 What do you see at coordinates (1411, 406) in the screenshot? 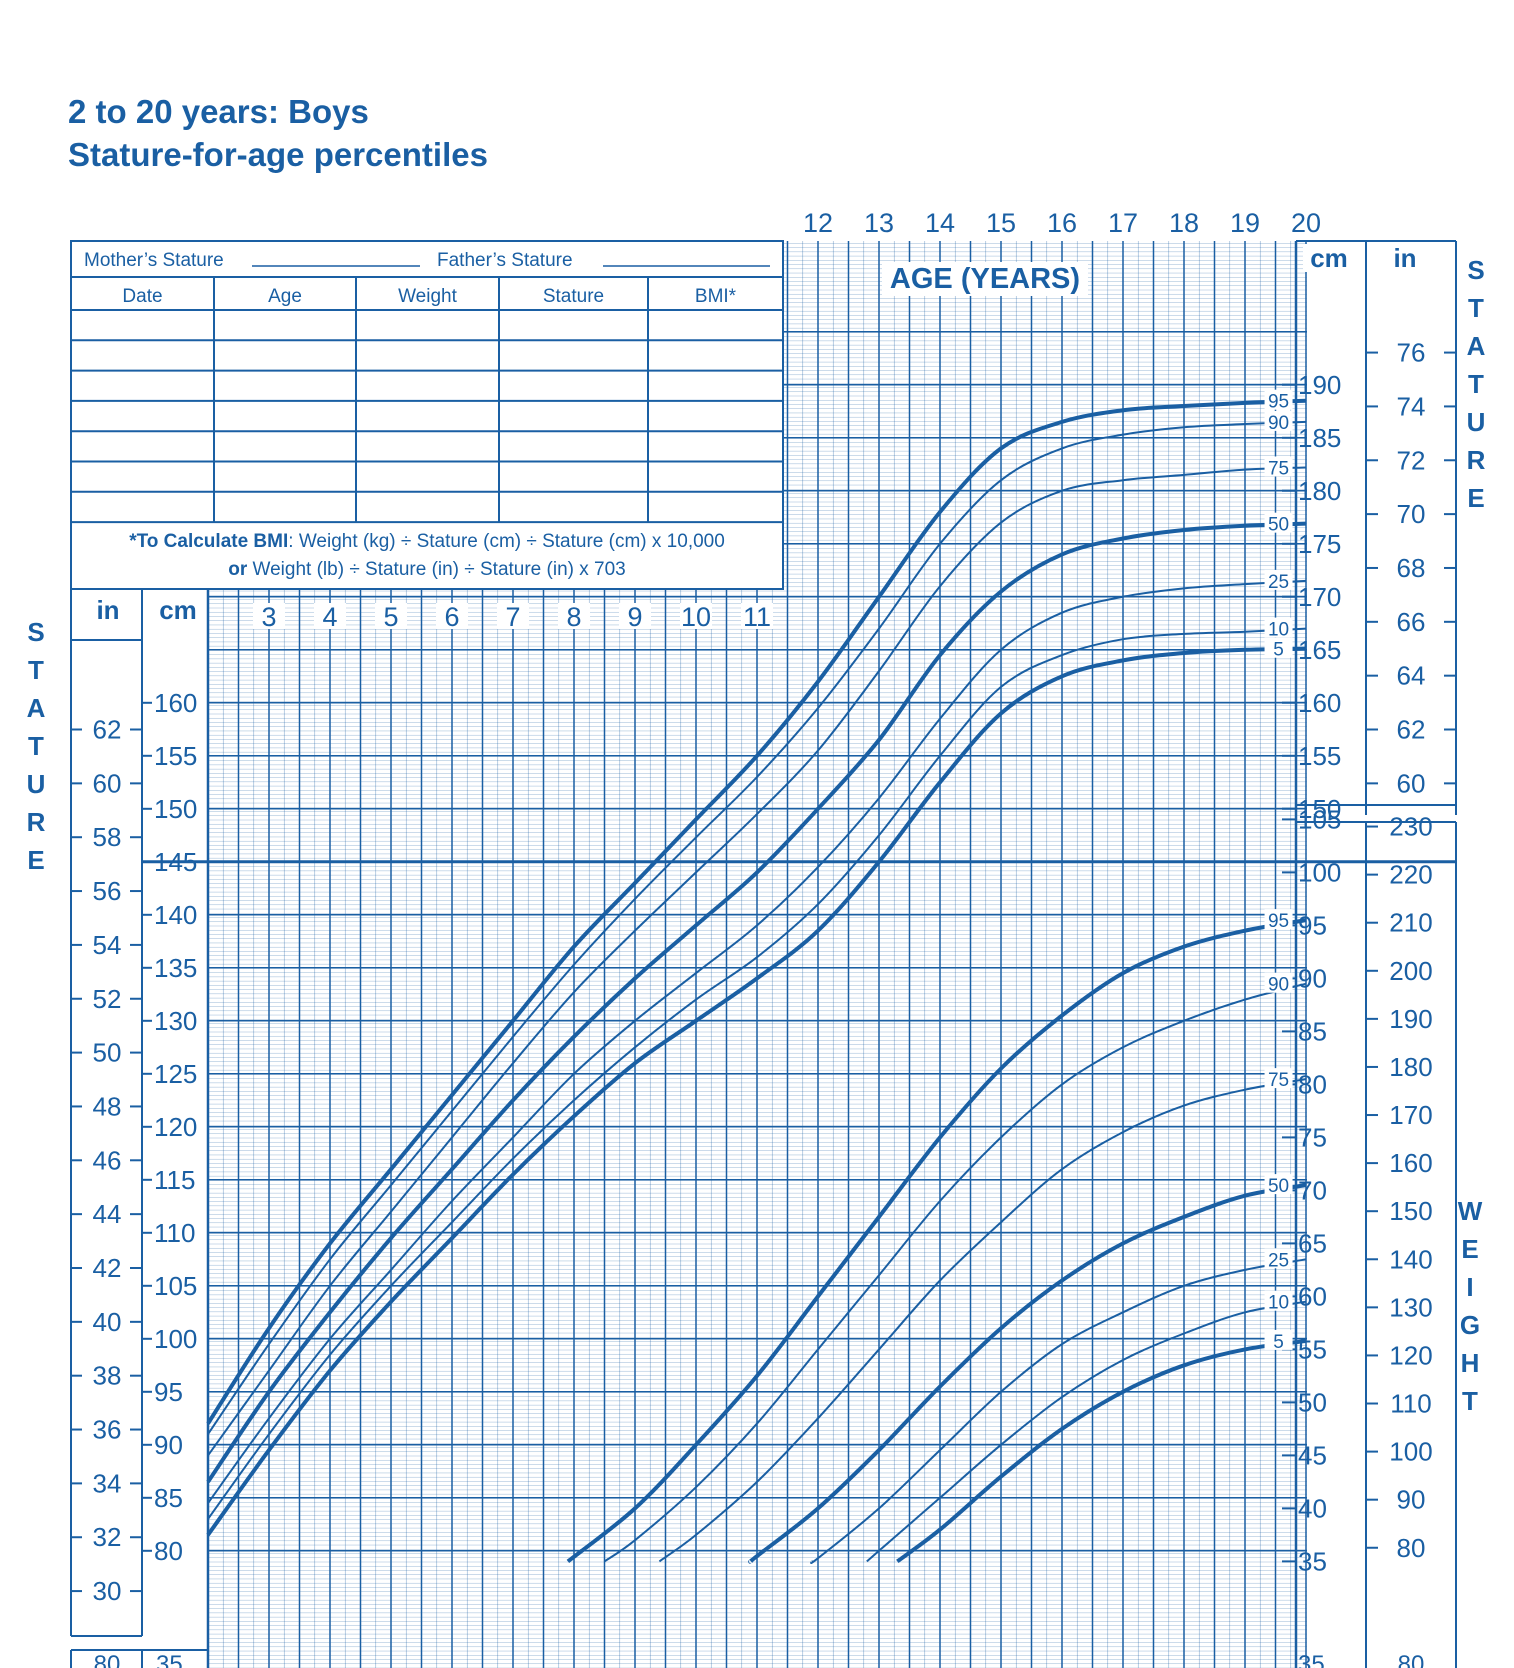
I see `stature-in-tick-right-74: 74` at bounding box center [1411, 406].